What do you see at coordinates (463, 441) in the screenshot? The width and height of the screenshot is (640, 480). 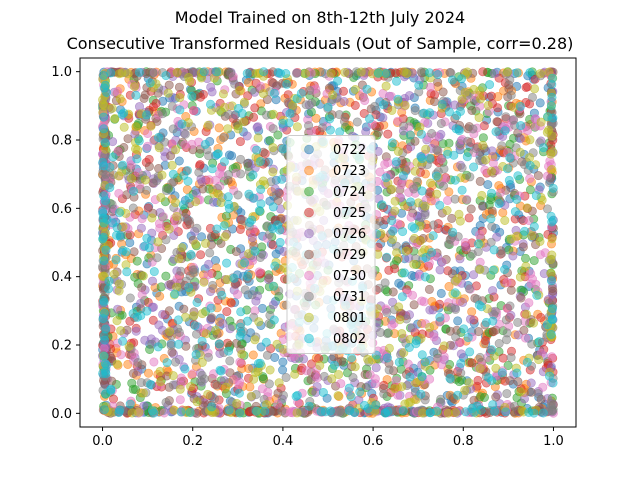 I see `x-tick-label: 0.8` at bounding box center [463, 441].